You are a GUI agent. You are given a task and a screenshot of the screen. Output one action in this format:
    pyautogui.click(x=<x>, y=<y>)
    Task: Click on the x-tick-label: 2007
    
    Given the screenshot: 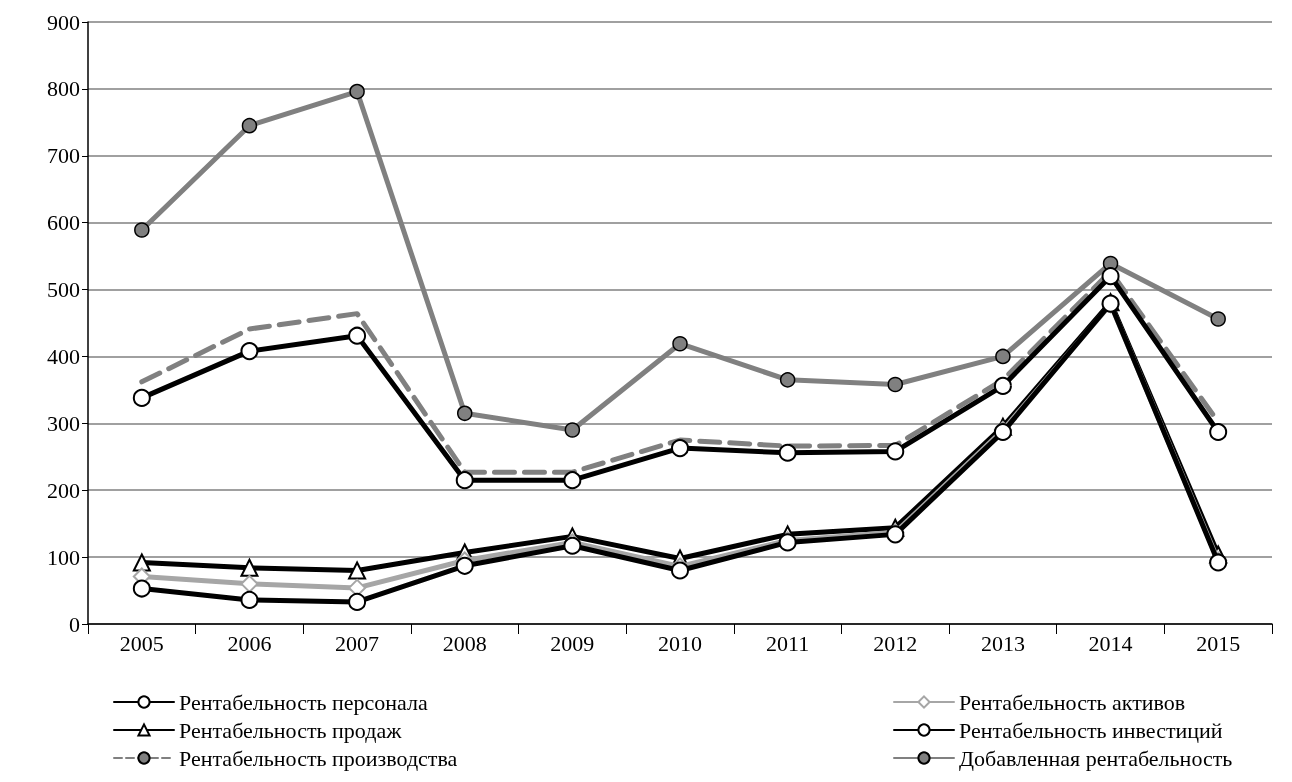 What is the action you would take?
    pyautogui.click(x=357, y=643)
    